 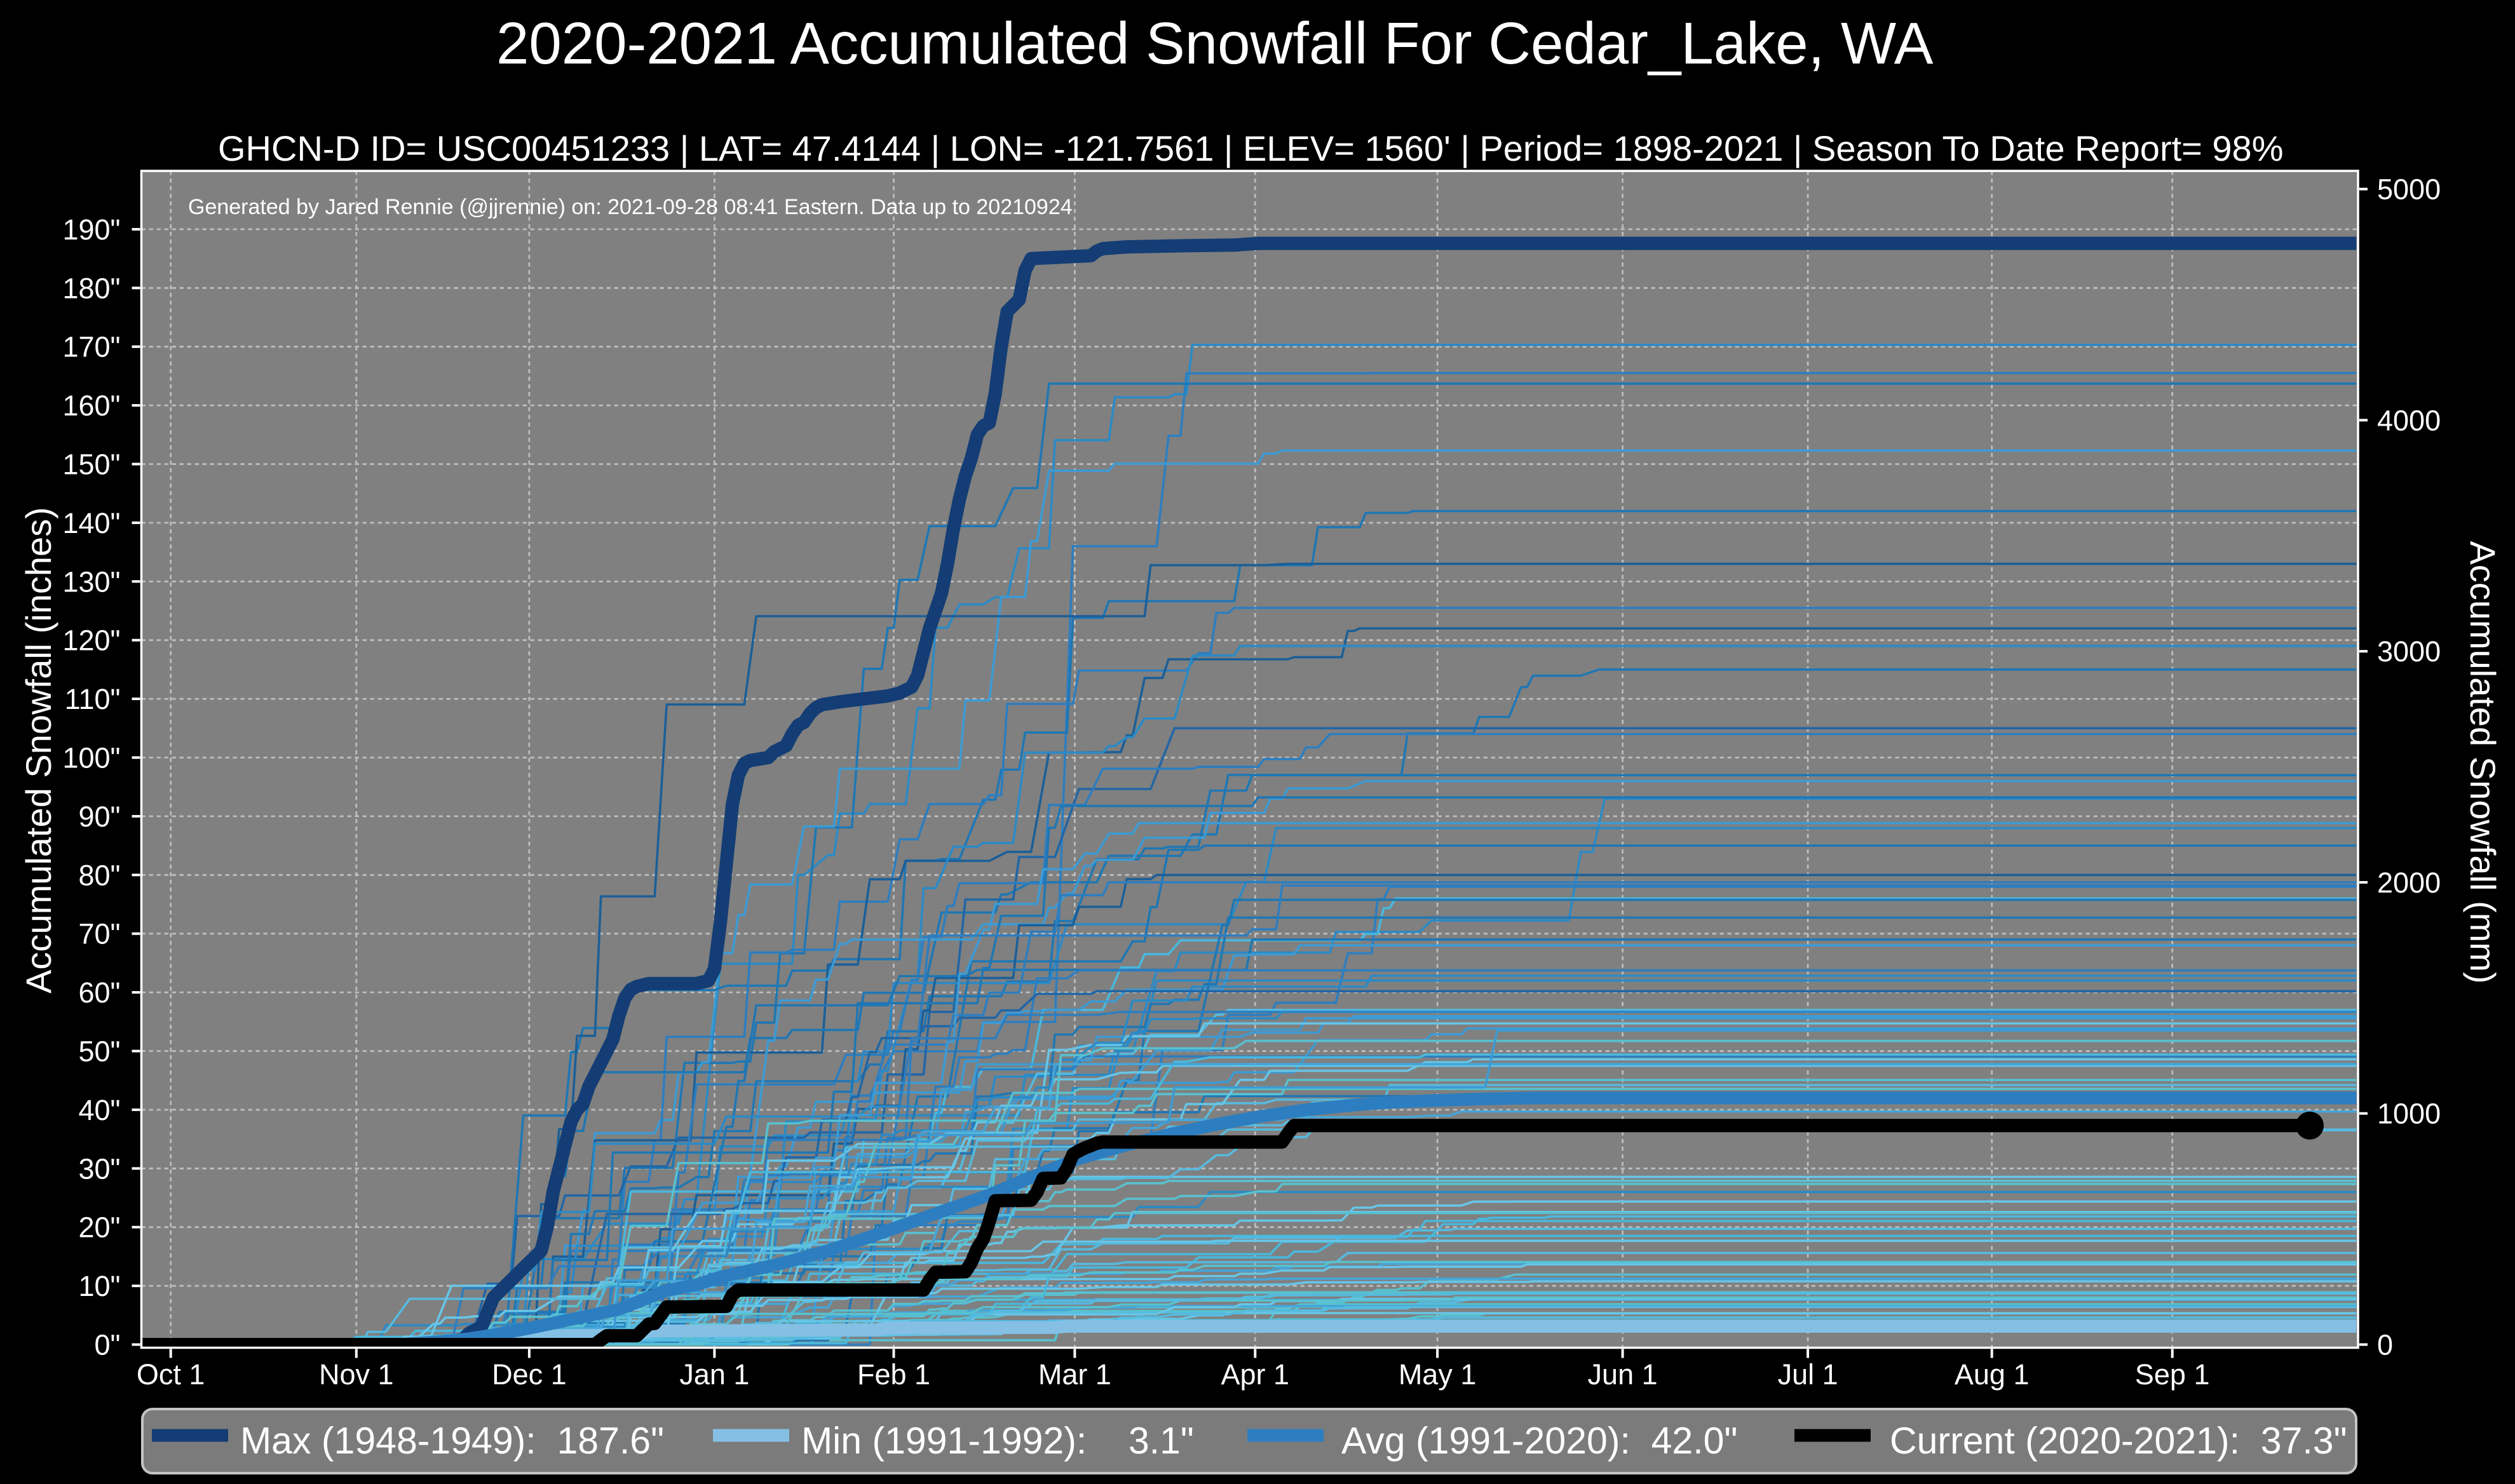 I want to click on svg-text: 80", so click(x=99, y=875).